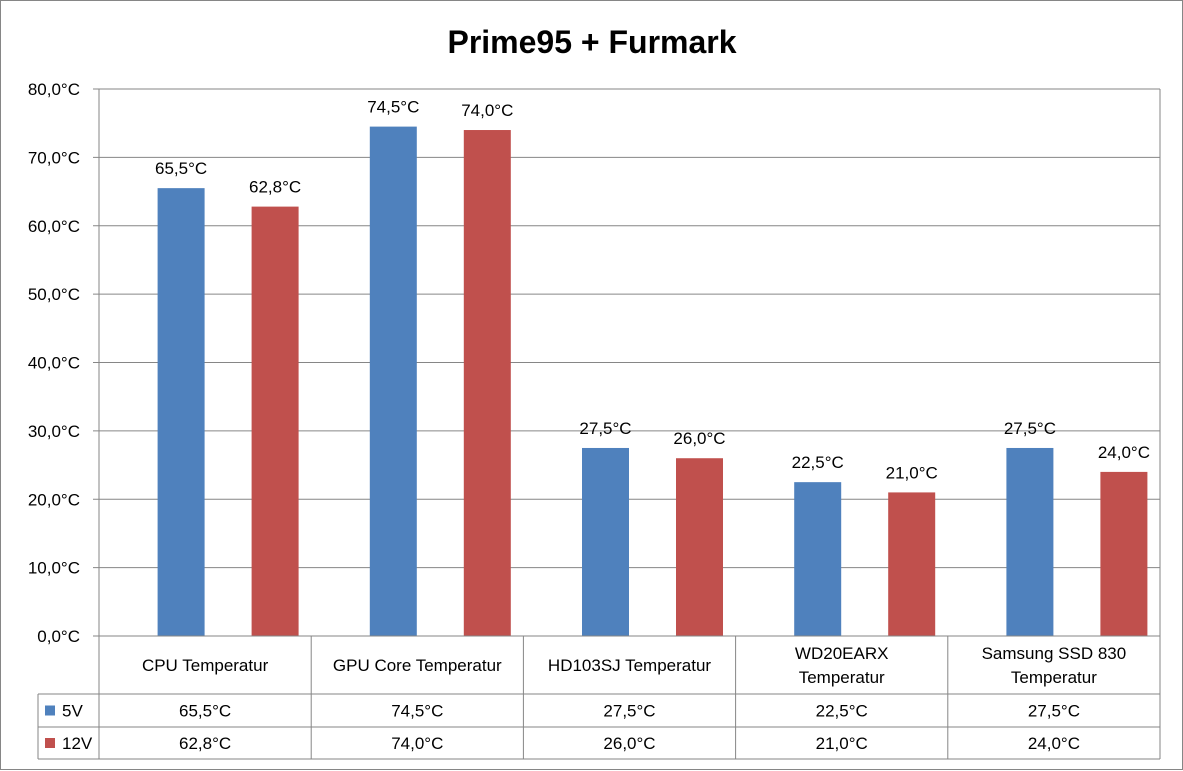 This screenshot has height=771, width=1183. Describe the element at coordinates (417, 743) in the screenshot. I see `table-value: 74,0°C` at that location.